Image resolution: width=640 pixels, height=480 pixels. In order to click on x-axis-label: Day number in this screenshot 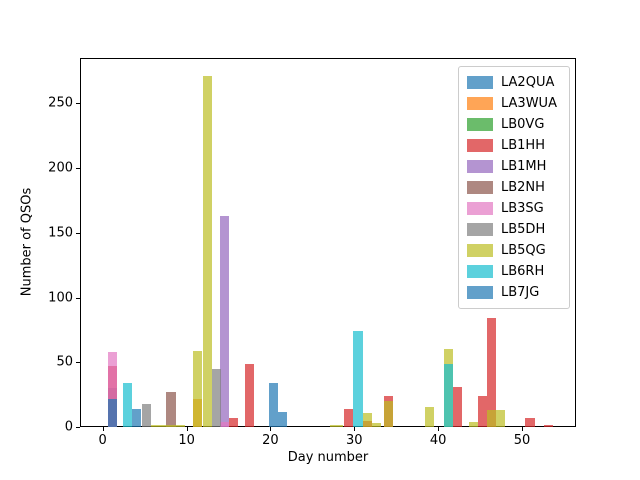, I will do `click(328, 457)`.